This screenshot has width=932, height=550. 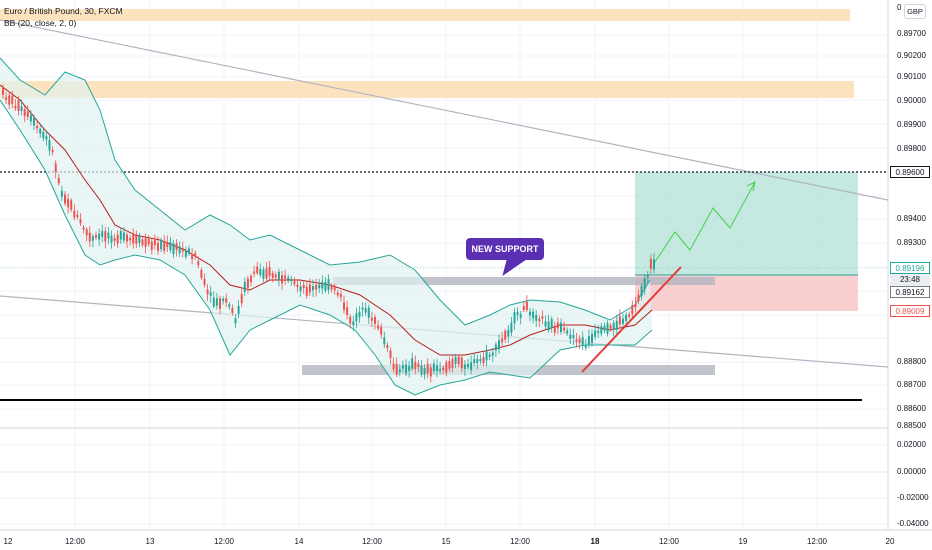 What do you see at coordinates (910, 292) in the screenshot?
I see `bb-basis-tag: 0.89162` at bounding box center [910, 292].